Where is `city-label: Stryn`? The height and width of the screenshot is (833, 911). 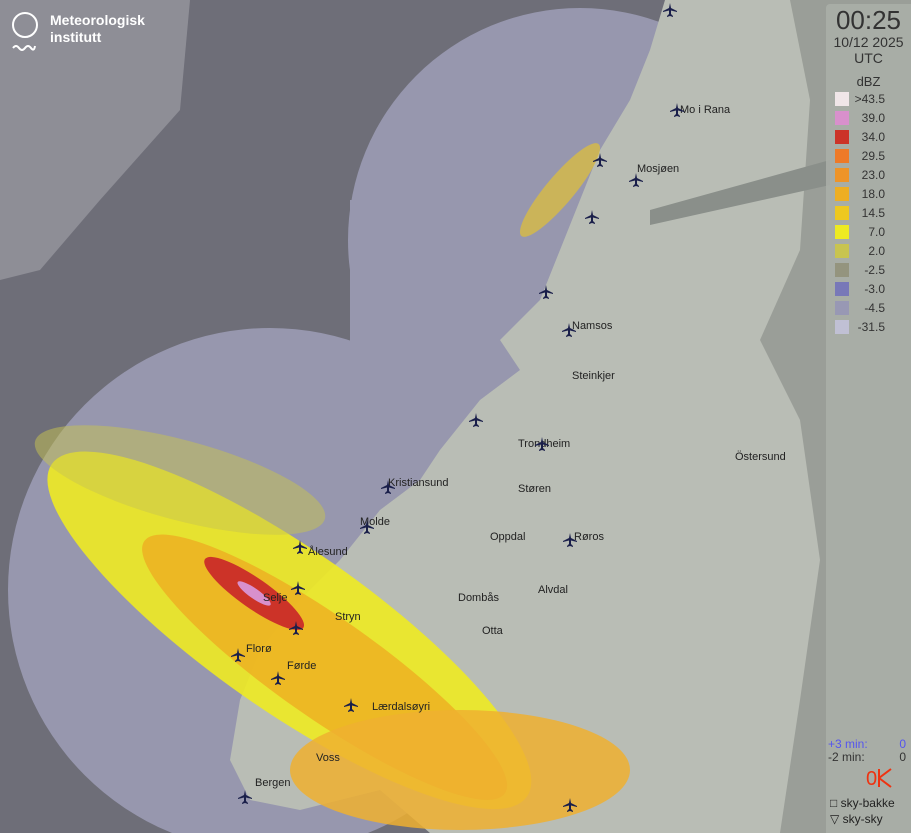 city-label: Stryn is located at coordinates (348, 617).